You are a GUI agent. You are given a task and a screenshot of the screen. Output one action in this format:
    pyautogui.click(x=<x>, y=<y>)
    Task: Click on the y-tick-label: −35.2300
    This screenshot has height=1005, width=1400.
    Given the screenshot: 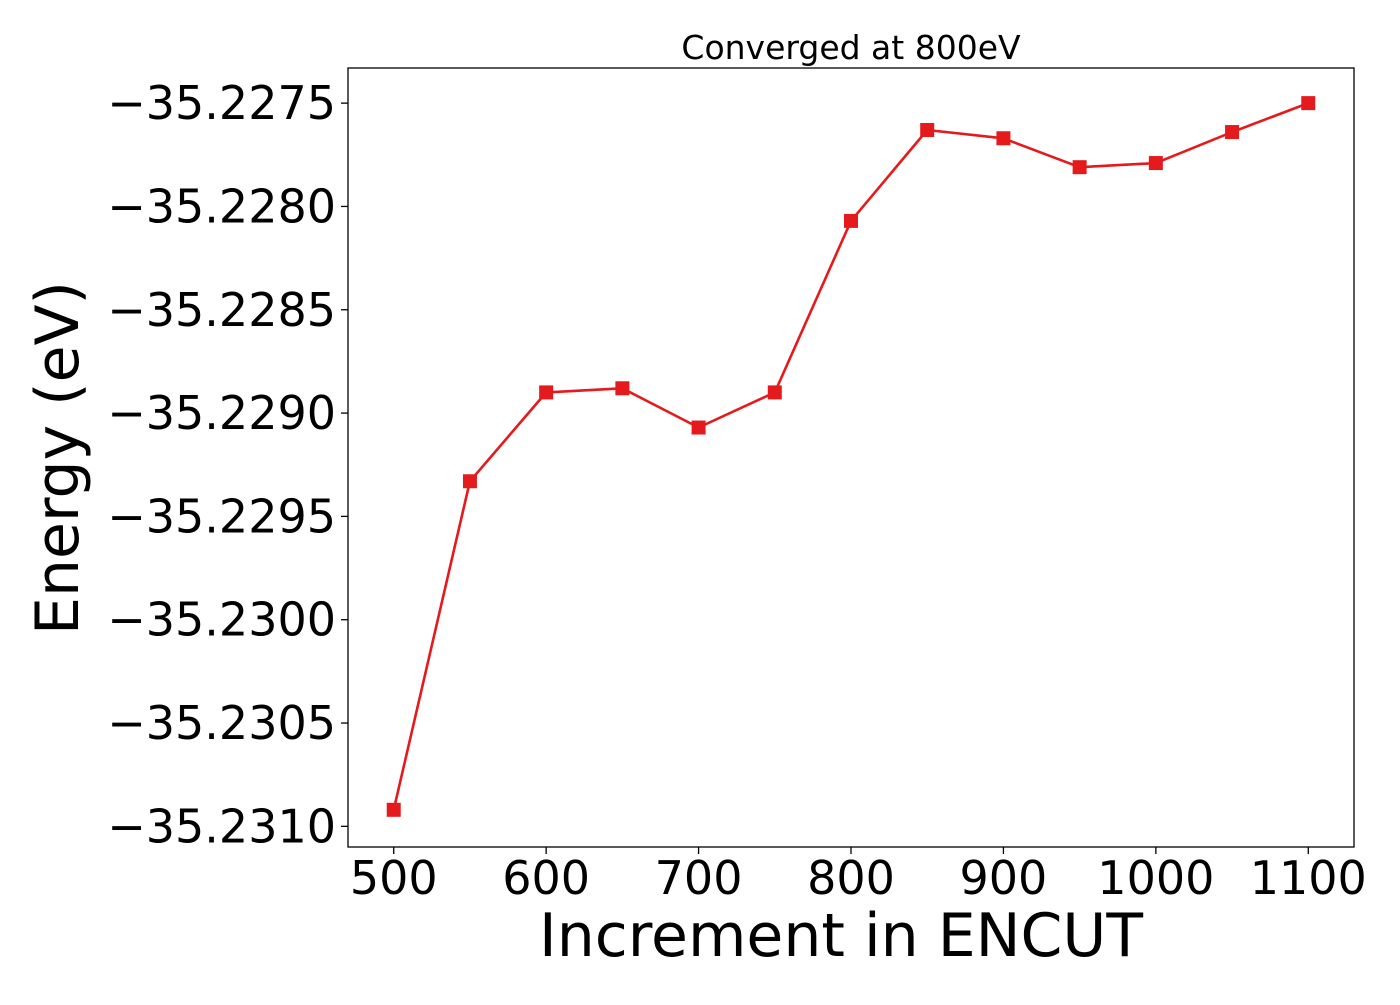 What is the action you would take?
    pyautogui.click(x=221, y=620)
    